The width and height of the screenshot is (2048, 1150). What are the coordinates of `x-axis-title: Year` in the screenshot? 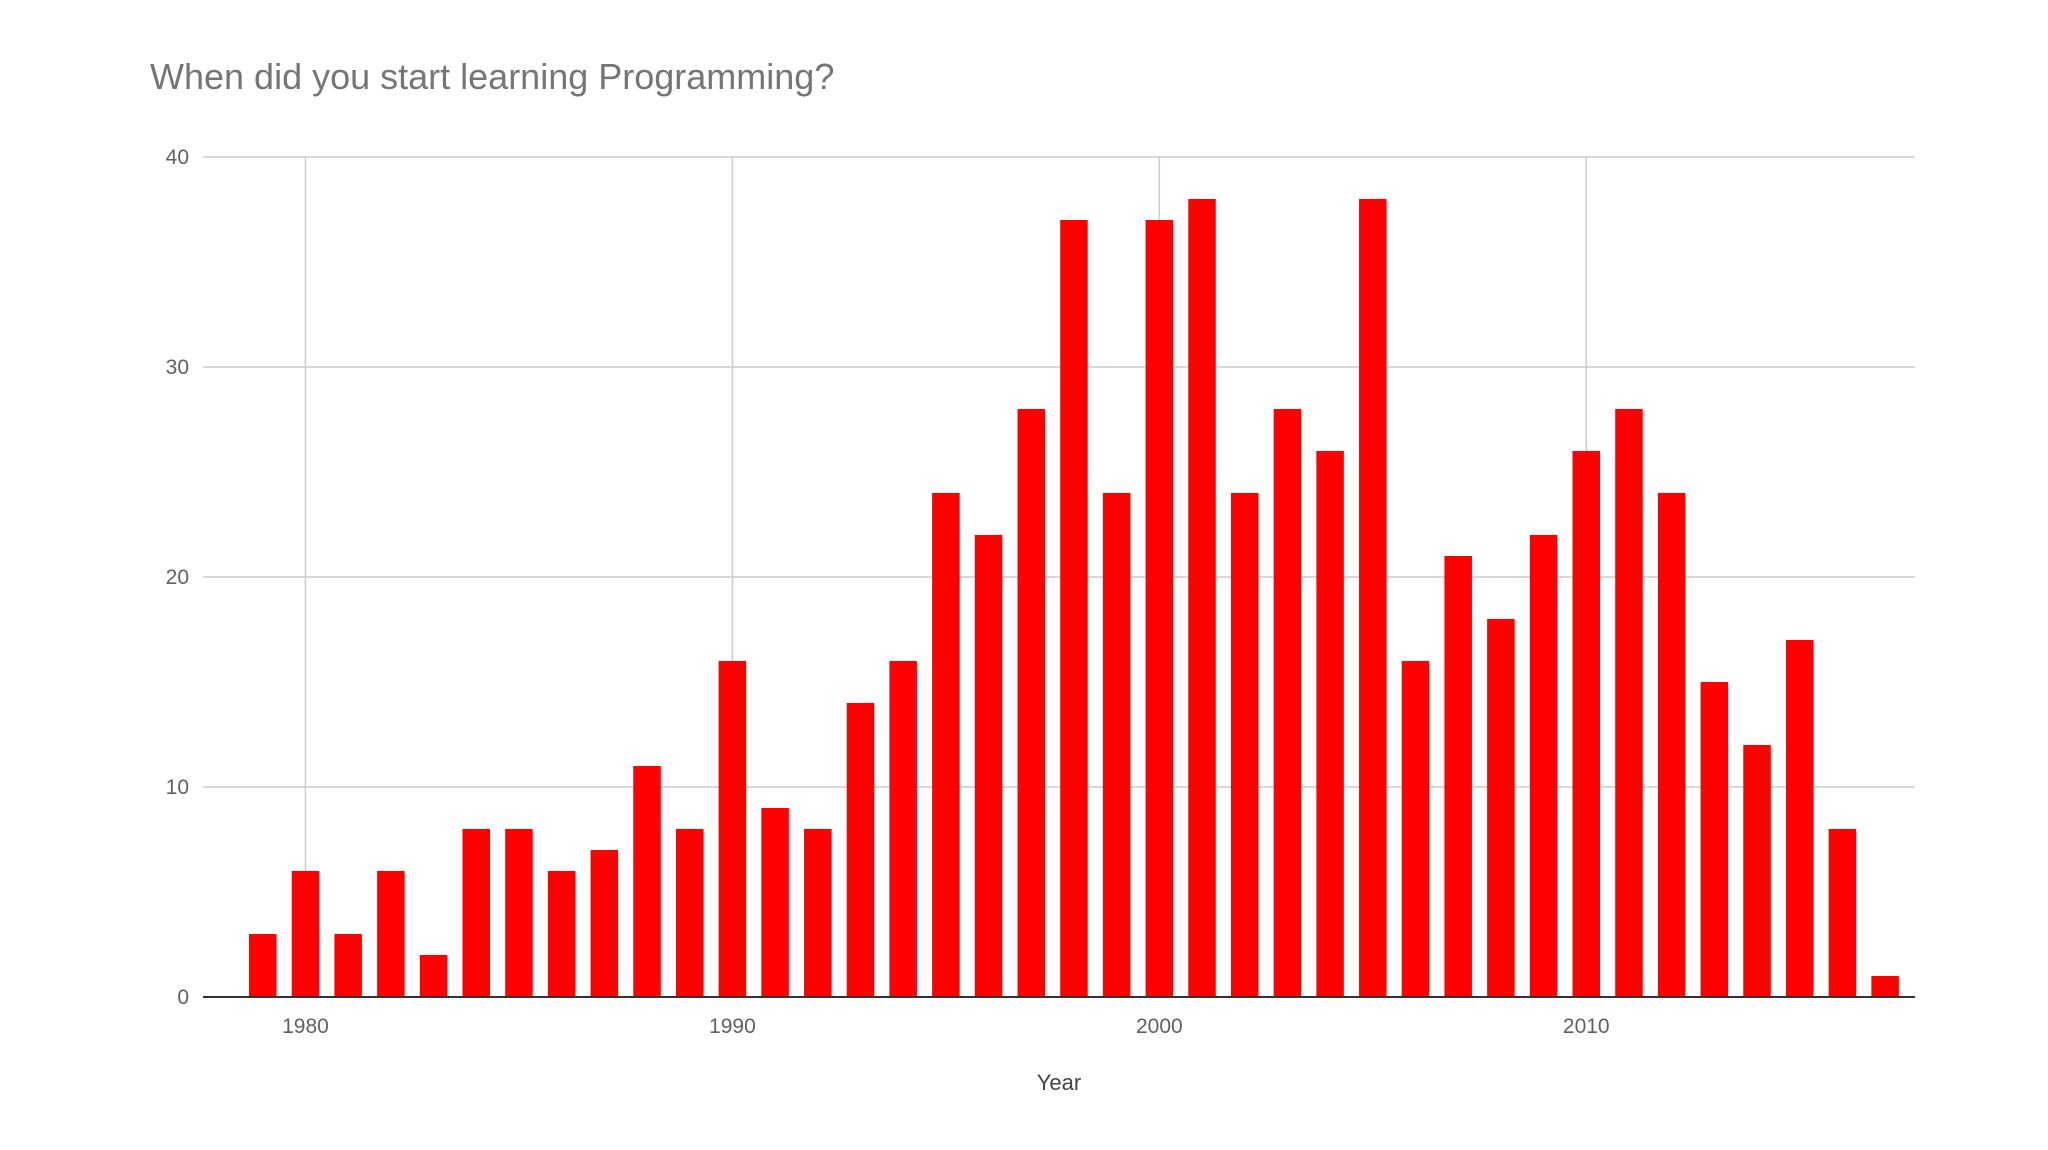 It's located at (1059, 1082).